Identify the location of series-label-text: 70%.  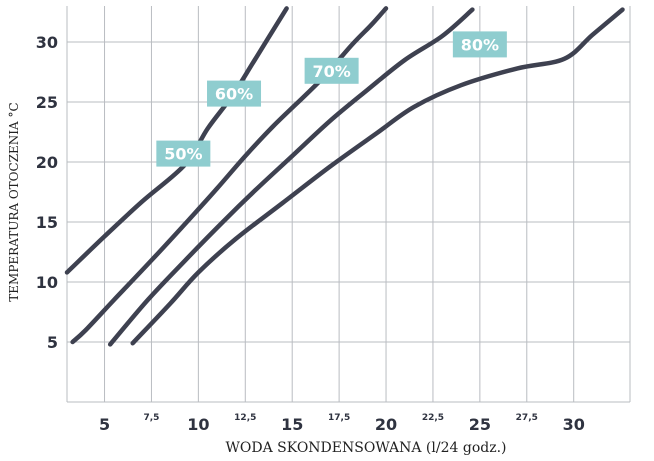
(331, 71).